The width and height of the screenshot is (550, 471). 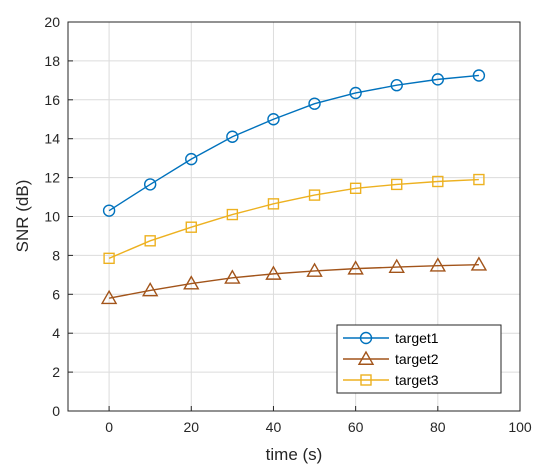 What do you see at coordinates (52, 139) in the screenshot?
I see `y-tick-label: 14` at bounding box center [52, 139].